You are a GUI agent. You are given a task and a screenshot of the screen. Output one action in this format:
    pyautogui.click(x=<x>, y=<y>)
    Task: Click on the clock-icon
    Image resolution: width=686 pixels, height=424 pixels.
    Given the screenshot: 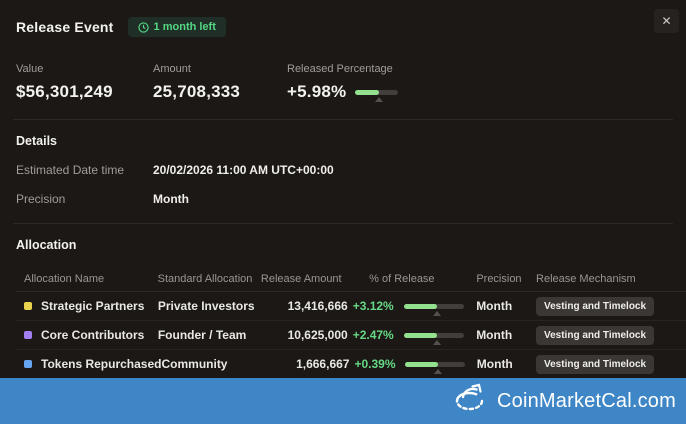 What is the action you would take?
    pyautogui.click(x=143, y=27)
    